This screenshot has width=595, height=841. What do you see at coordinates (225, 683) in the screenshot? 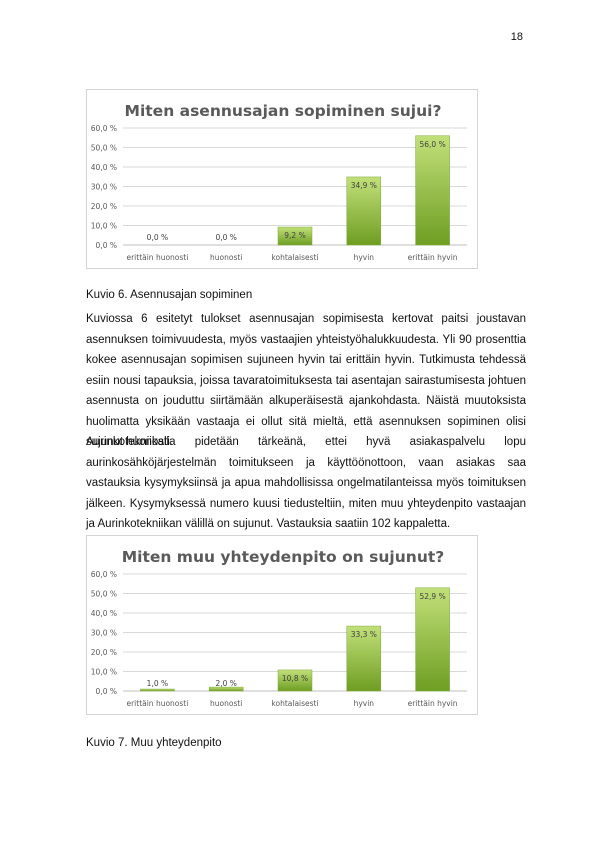
I see `data-label: 2,0 %` at bounding box center [225, 683].